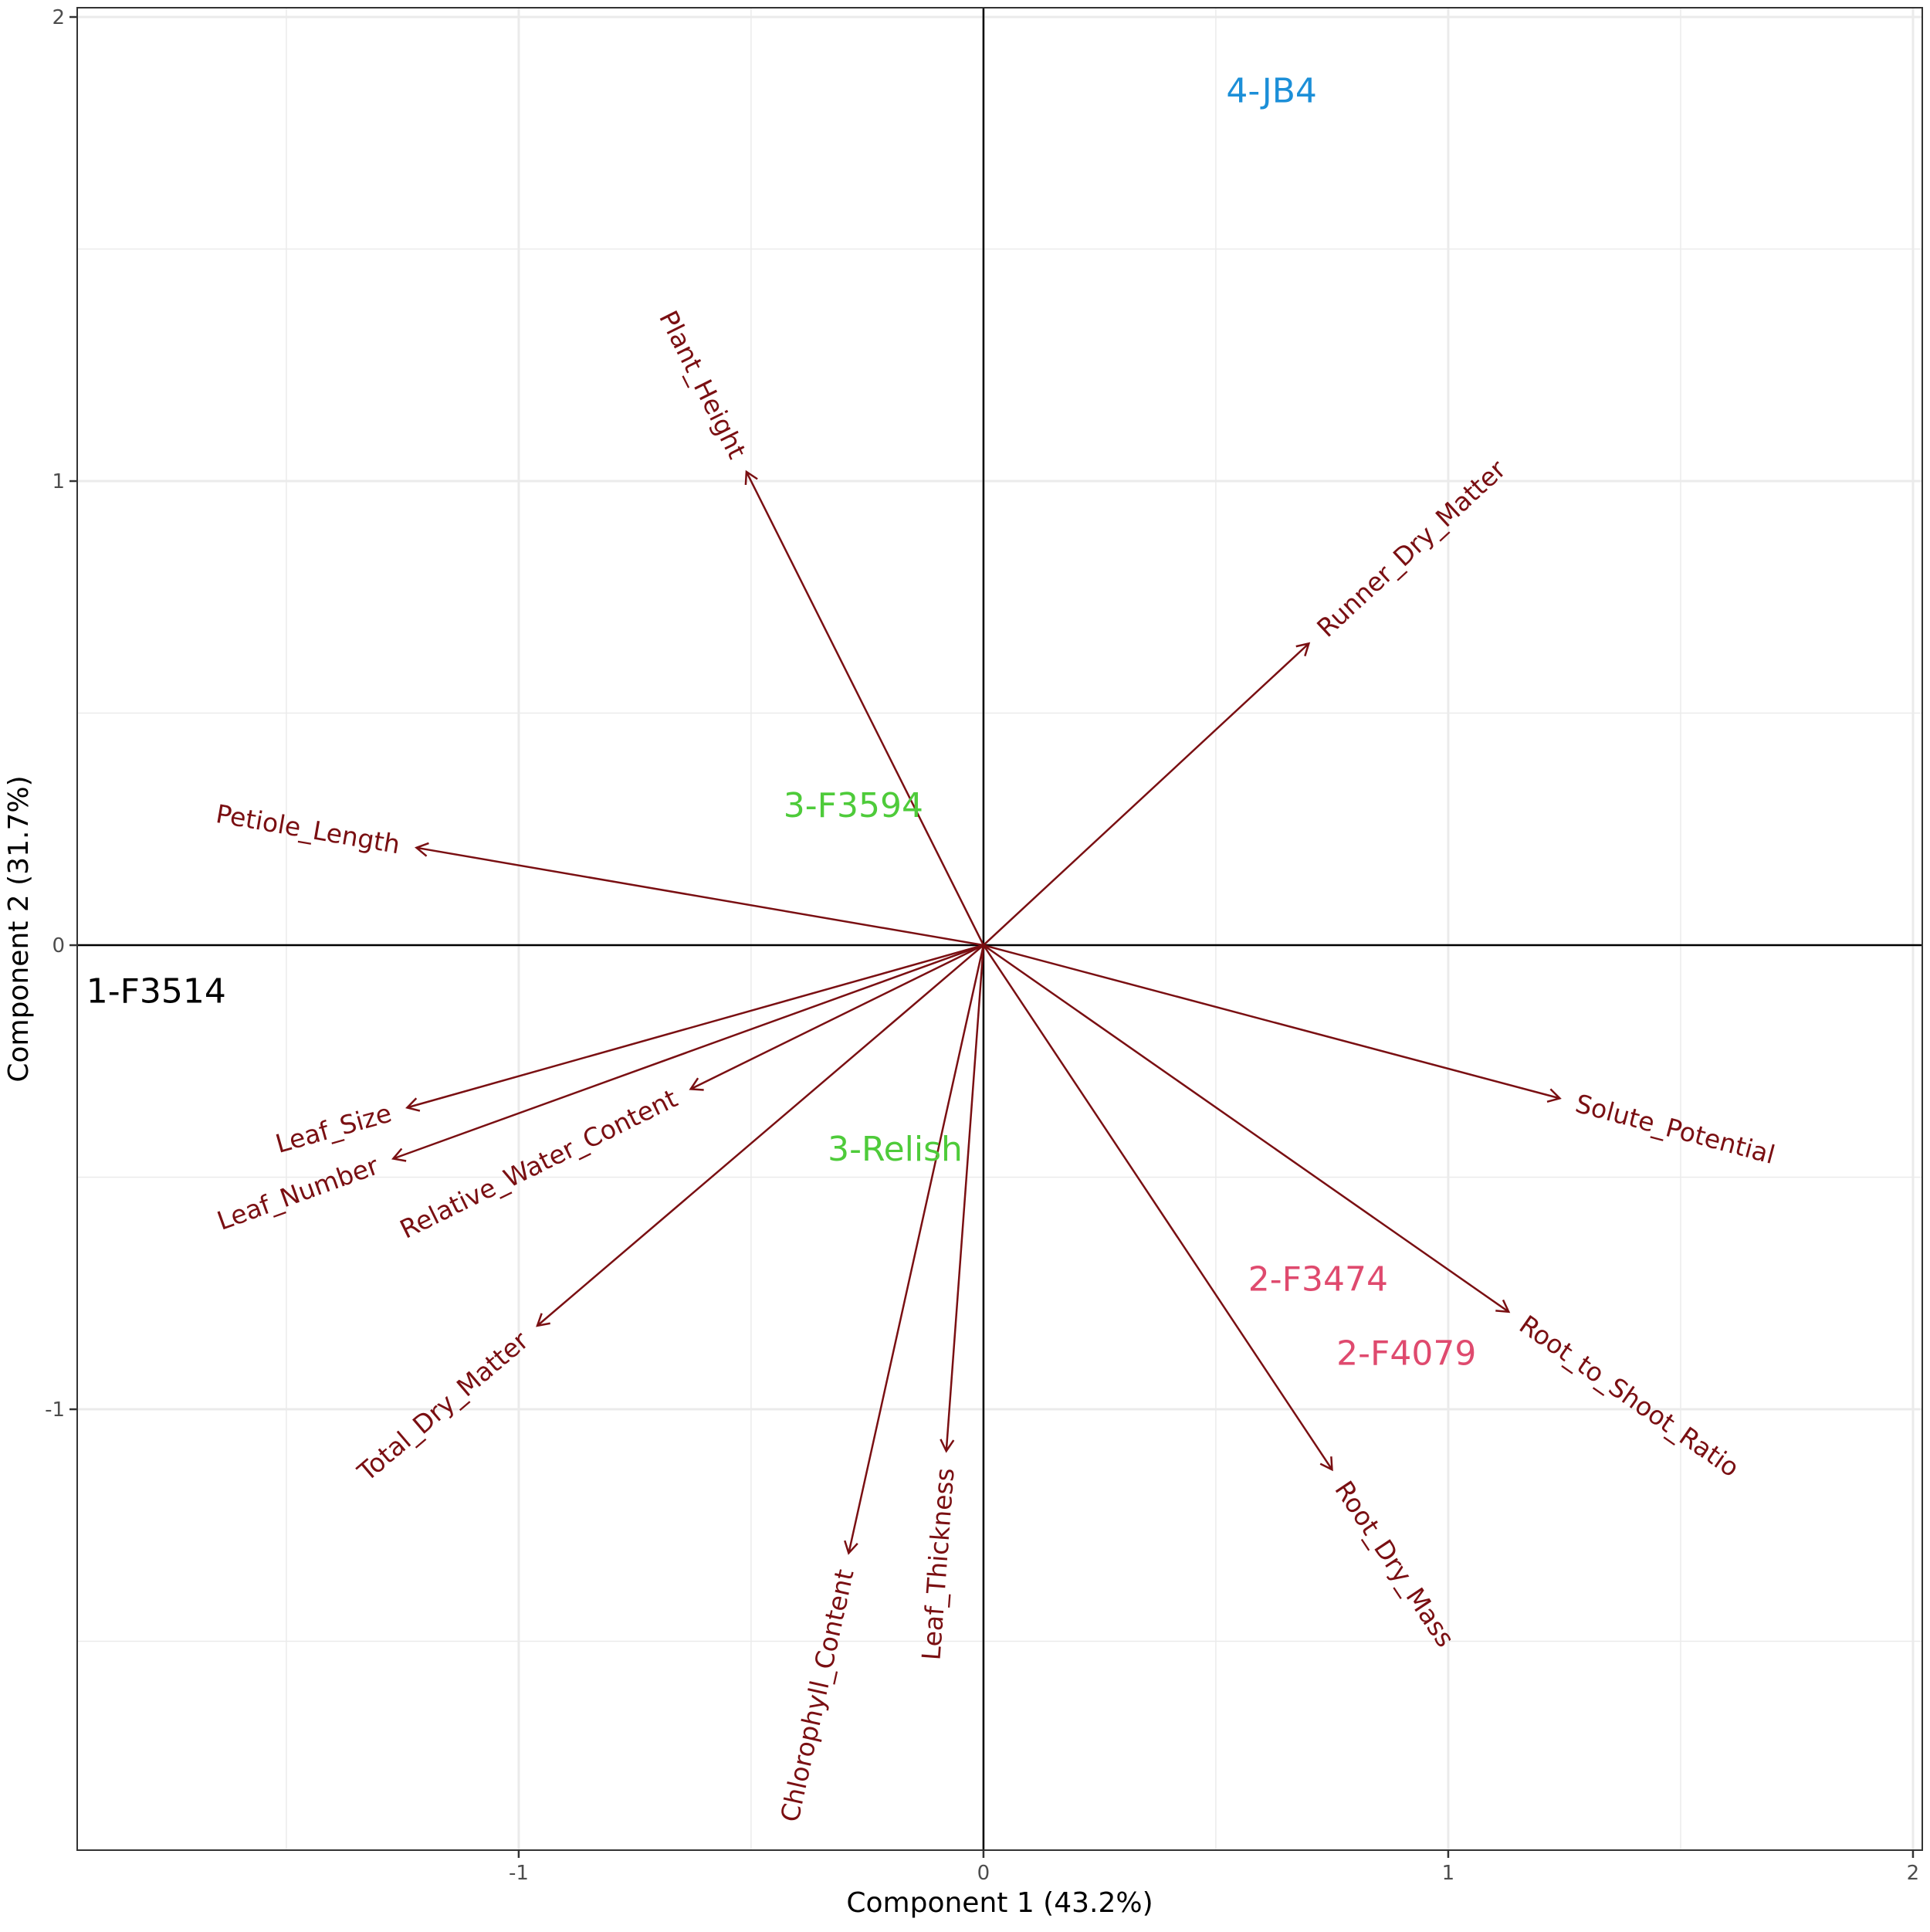 Image resolution: width=1930 pixels, height=1932 pixels. I want to click on y-tick-label: -1, so click(55, 1410).